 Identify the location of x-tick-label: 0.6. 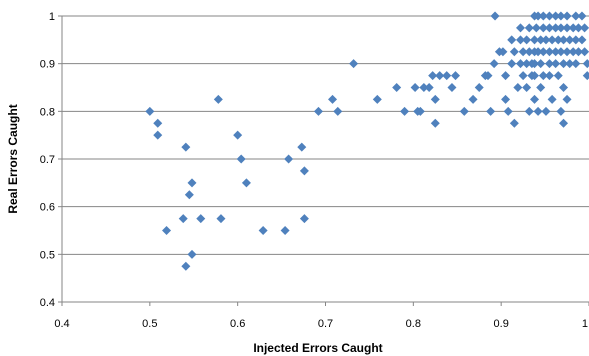
(237, 324).